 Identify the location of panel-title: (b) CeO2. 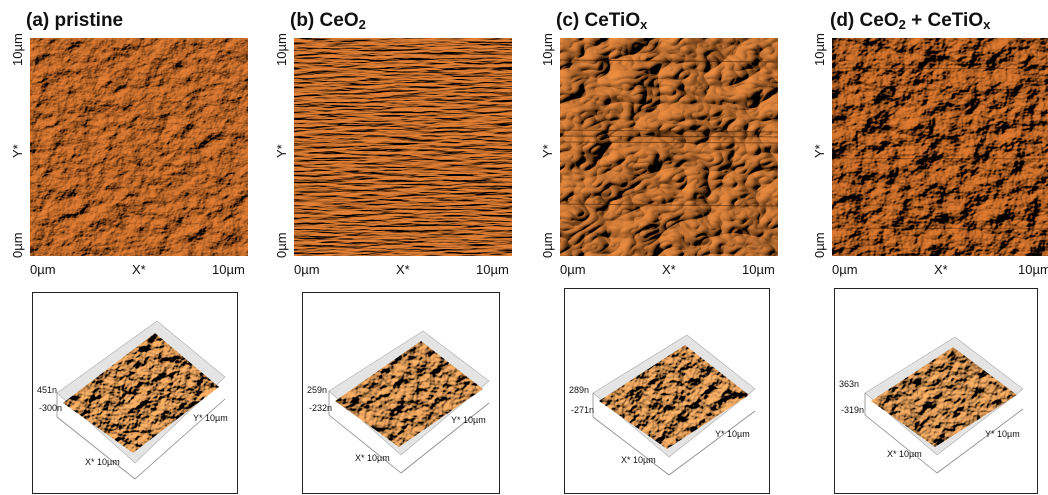
(328, 21).